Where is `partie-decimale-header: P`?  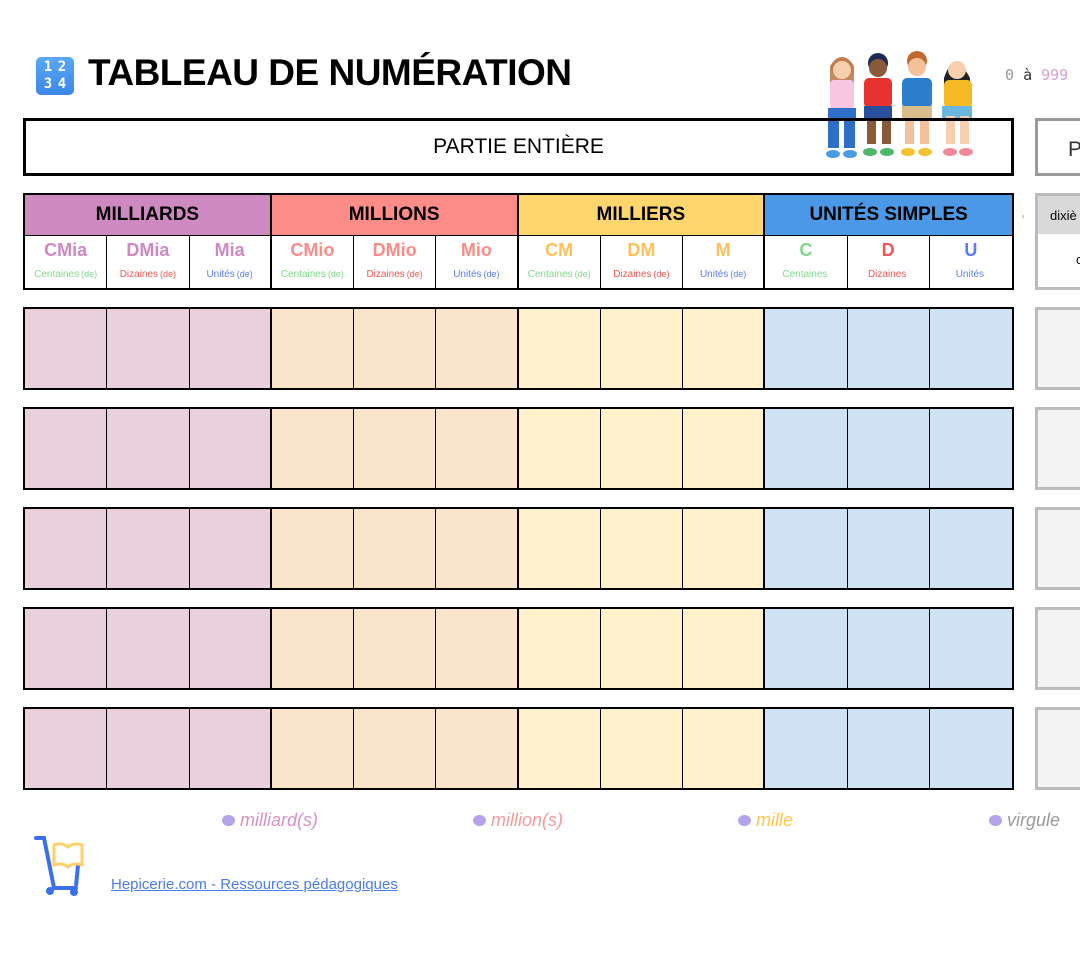 partie-decimale-header: P is located at coordinates (1057, 147).